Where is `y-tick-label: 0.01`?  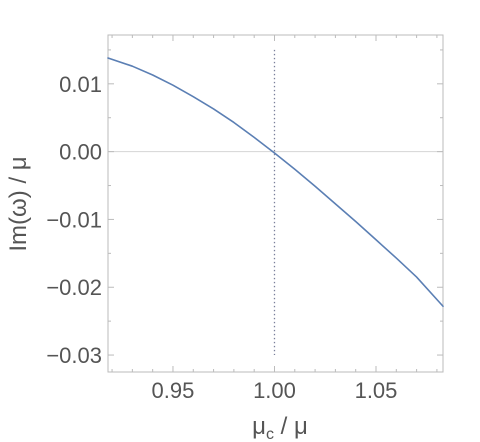
y-tick-label: 0.01 is located at coordinates (80, 84).